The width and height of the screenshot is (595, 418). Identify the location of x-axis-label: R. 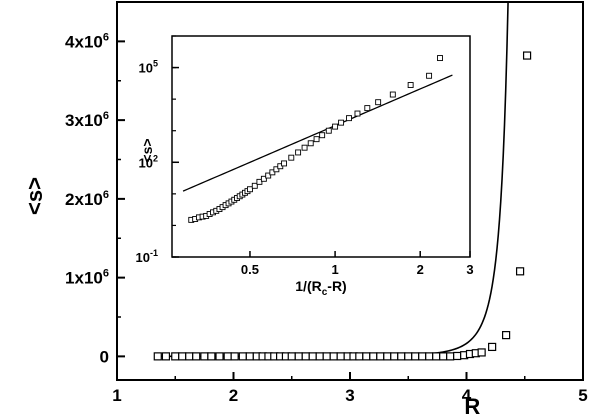
(472, 406).